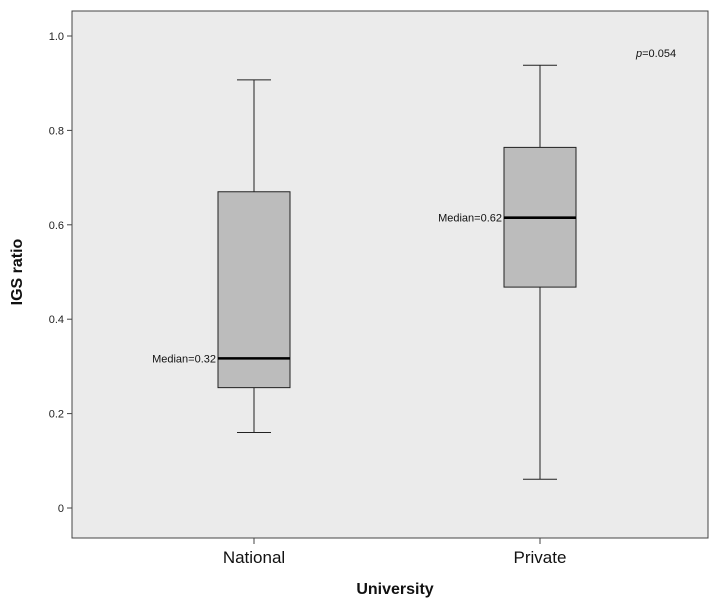  I want to click on y-tick-label: 1.0, so click(56, 37).